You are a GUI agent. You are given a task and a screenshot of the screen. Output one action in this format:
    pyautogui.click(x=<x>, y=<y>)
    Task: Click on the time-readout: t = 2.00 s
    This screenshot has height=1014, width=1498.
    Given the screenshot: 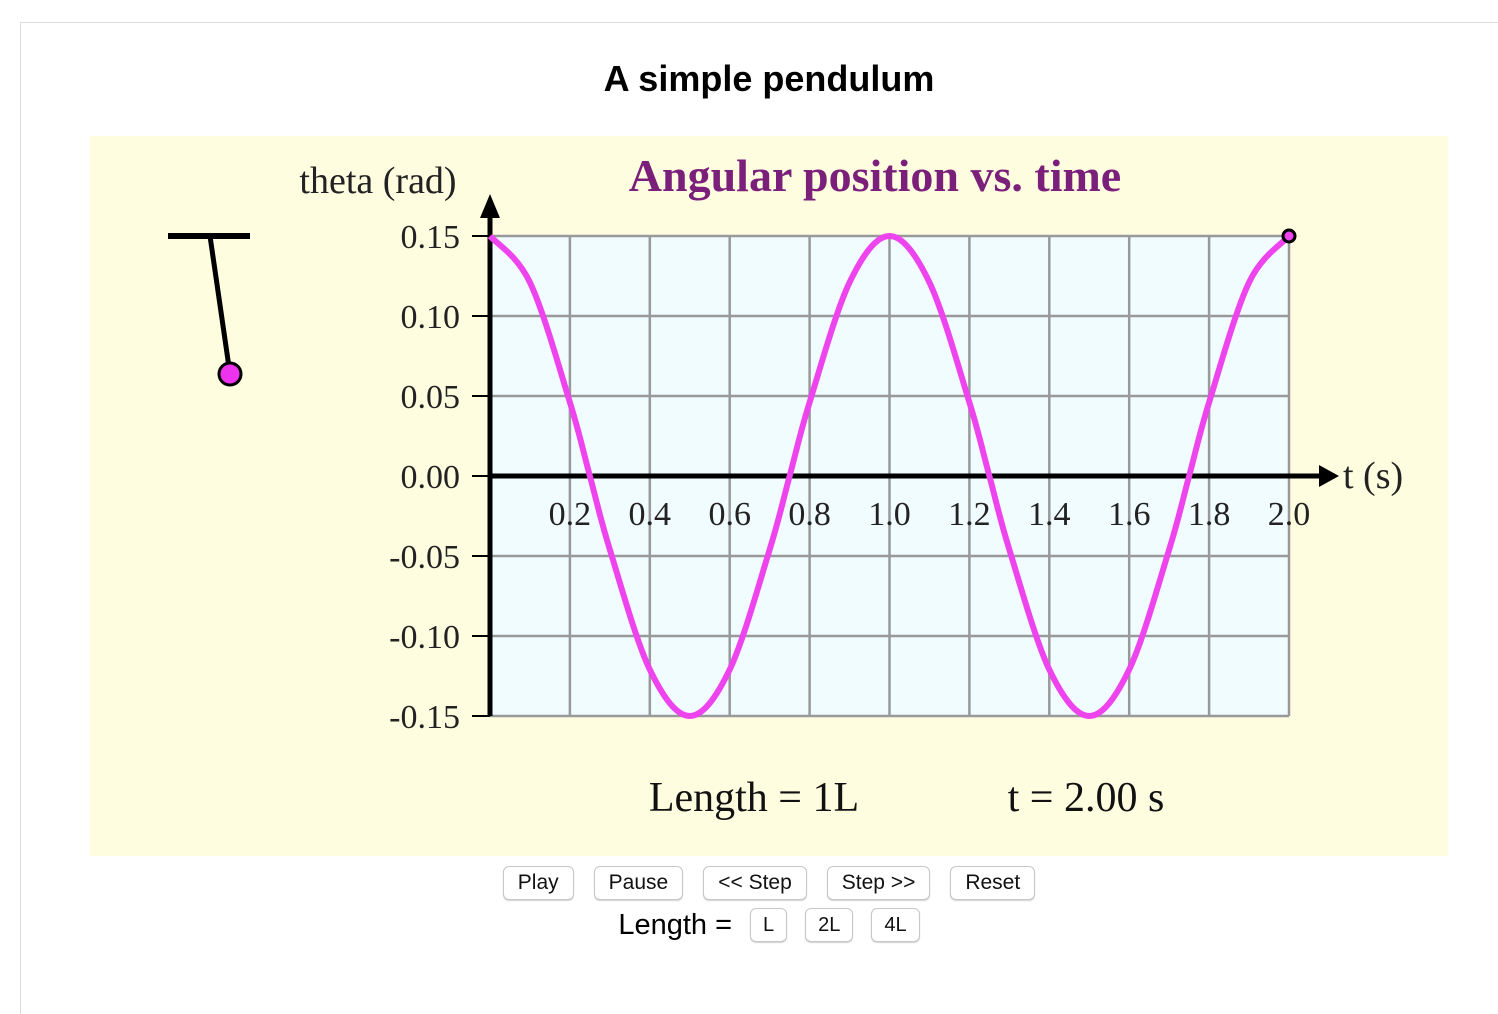 What is the action you would take?
    pyautogui.click(x=1086, y=798)
    